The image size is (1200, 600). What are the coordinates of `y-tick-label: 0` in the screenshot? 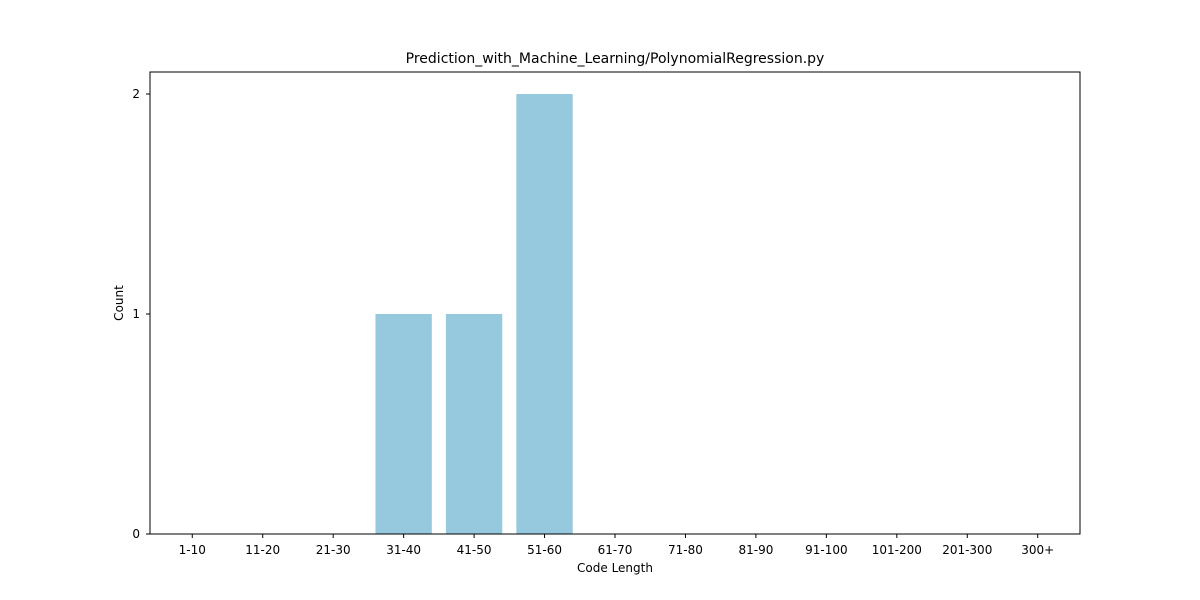 It's located at (136, 534).